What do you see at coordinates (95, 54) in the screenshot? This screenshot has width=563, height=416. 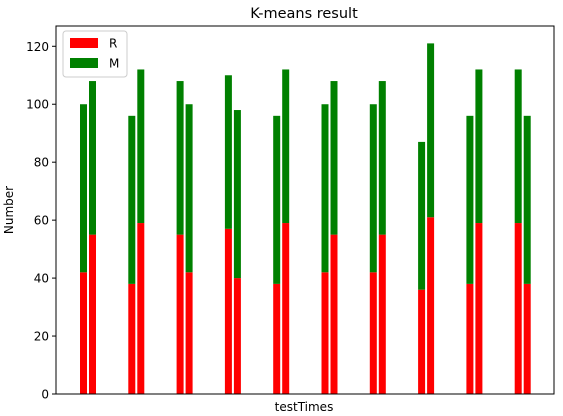 I see `legend: RM` at bounding box center [95, 54].